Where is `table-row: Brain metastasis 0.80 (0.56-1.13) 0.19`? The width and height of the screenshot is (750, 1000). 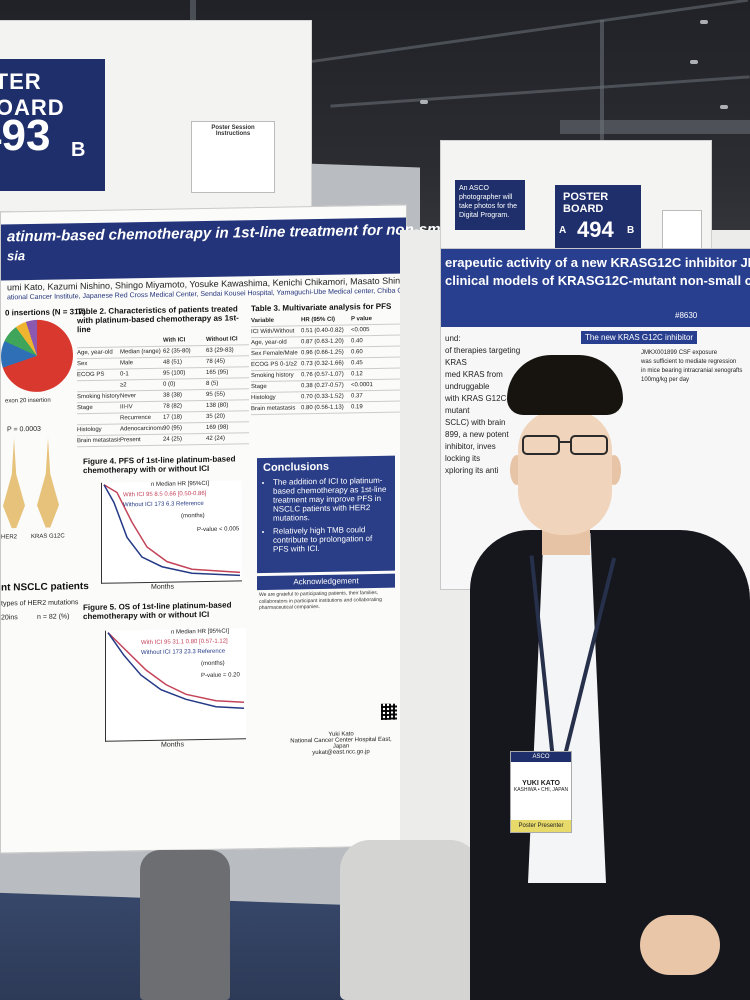 table-row: Brain metastasis 0.80 (0.56-1.13) 0.19 is located at coordinates (326, 408).